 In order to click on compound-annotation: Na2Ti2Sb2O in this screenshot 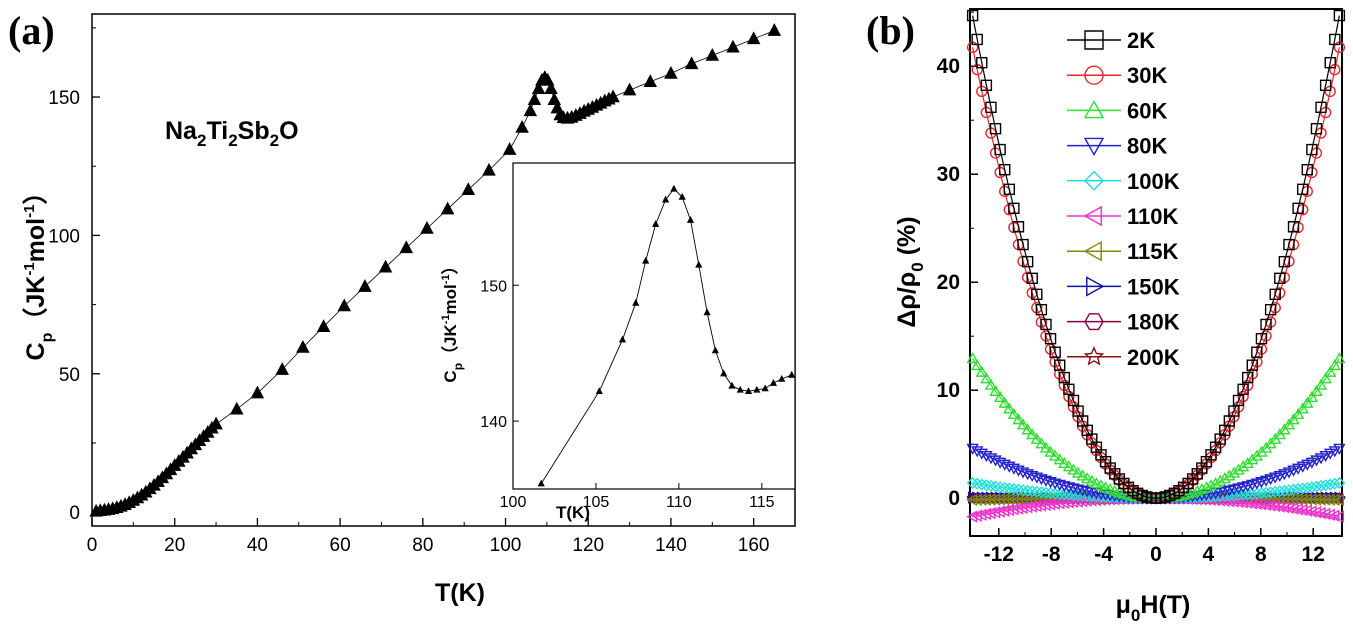, I will do `click(232, 133)`.